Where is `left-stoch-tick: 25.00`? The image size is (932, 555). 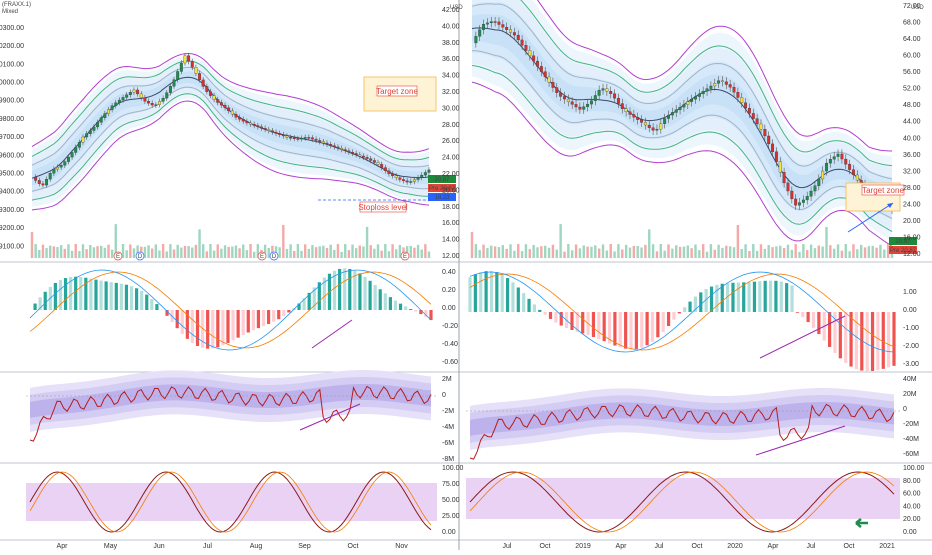 left-stoch-tick: 25.00 is located at coordinates (451, 516).